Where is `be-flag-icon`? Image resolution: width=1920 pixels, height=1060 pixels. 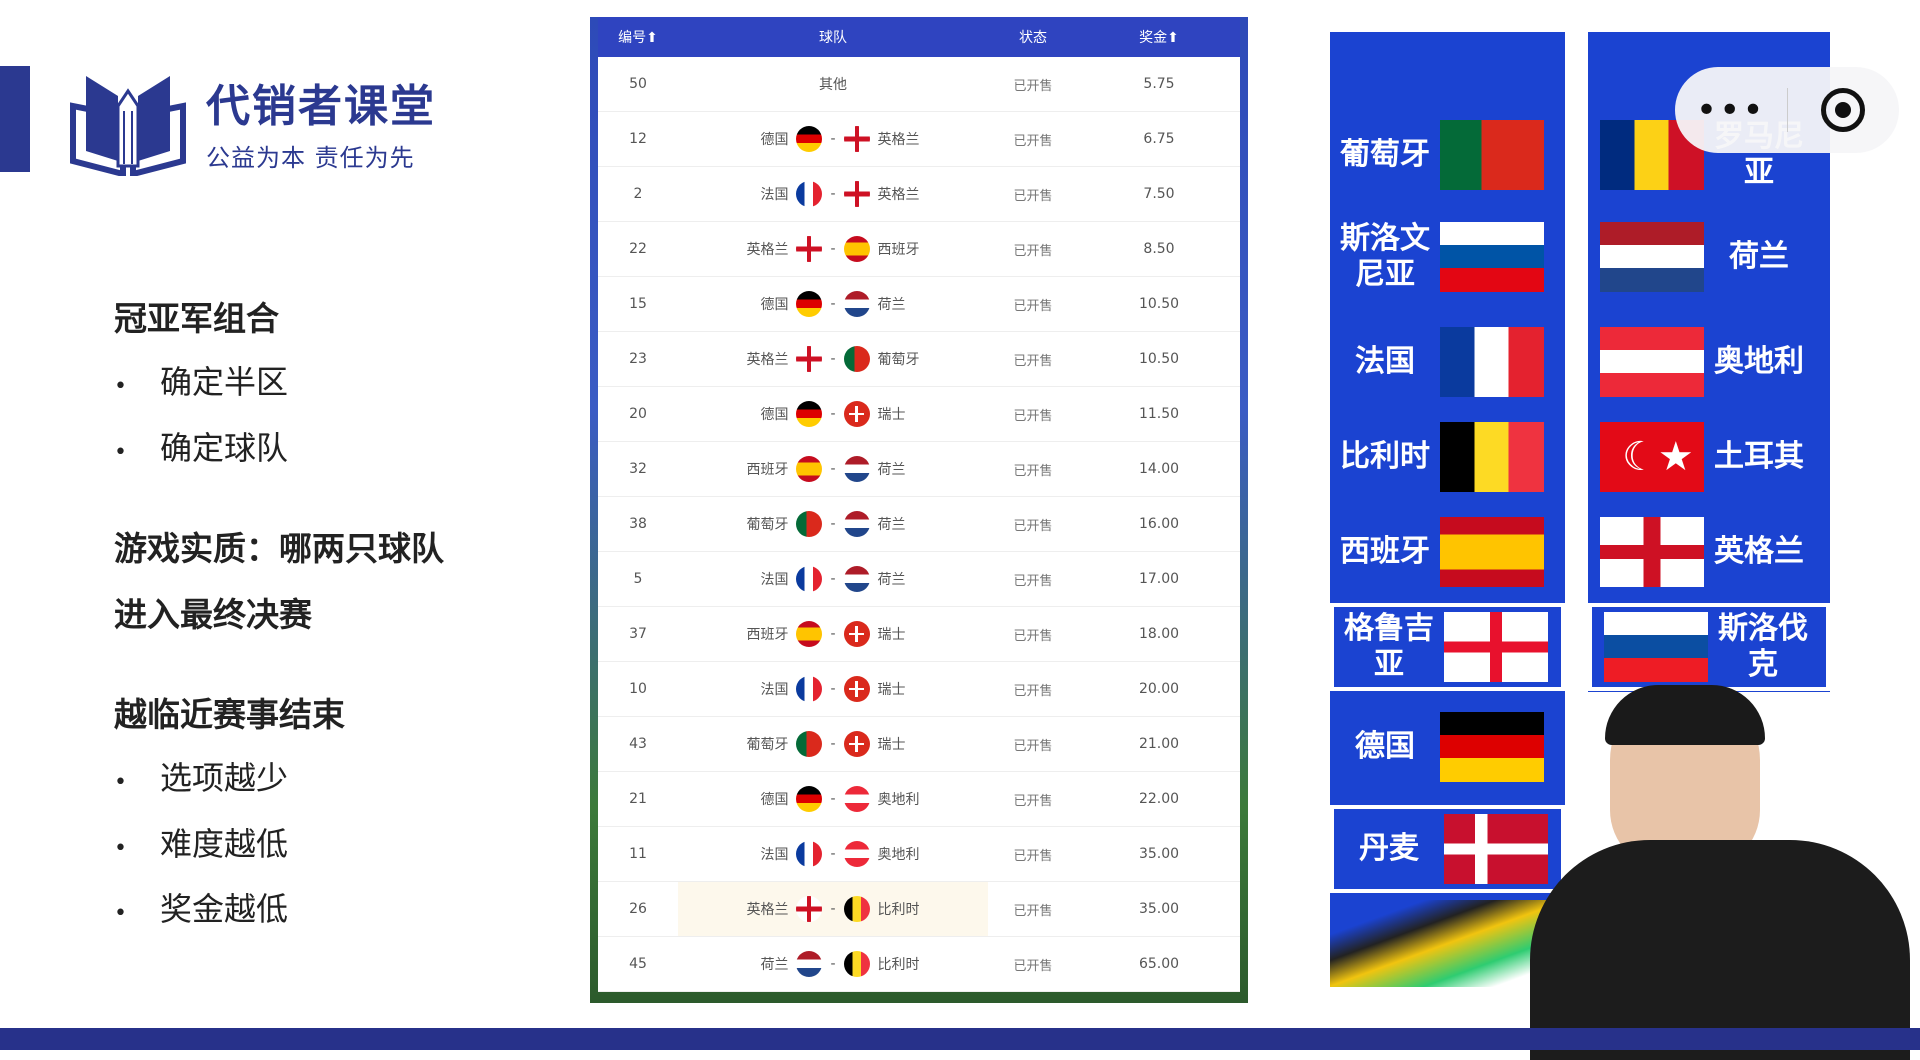 be-flag-icon is located at coordinates (856, 909).